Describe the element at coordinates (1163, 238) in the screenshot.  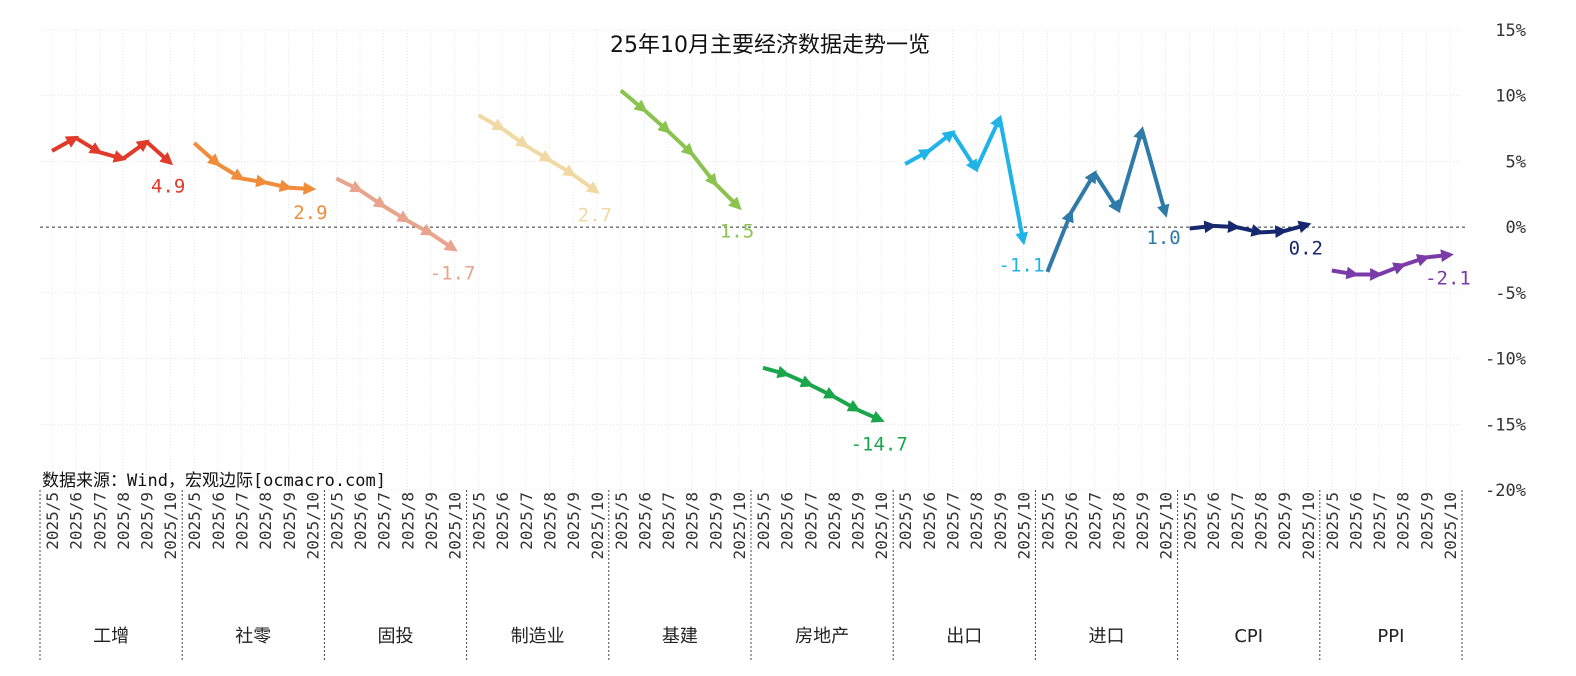
I see `data-label: 1.0` at that location.